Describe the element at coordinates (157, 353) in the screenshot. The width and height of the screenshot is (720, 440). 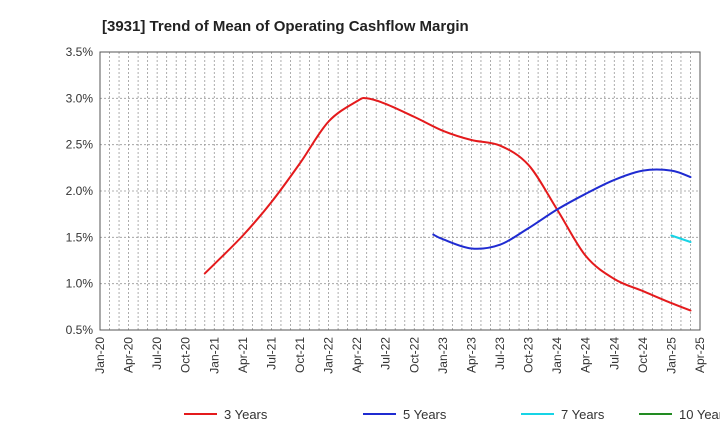
I see `x-tick-label: Jul-20` at that location.